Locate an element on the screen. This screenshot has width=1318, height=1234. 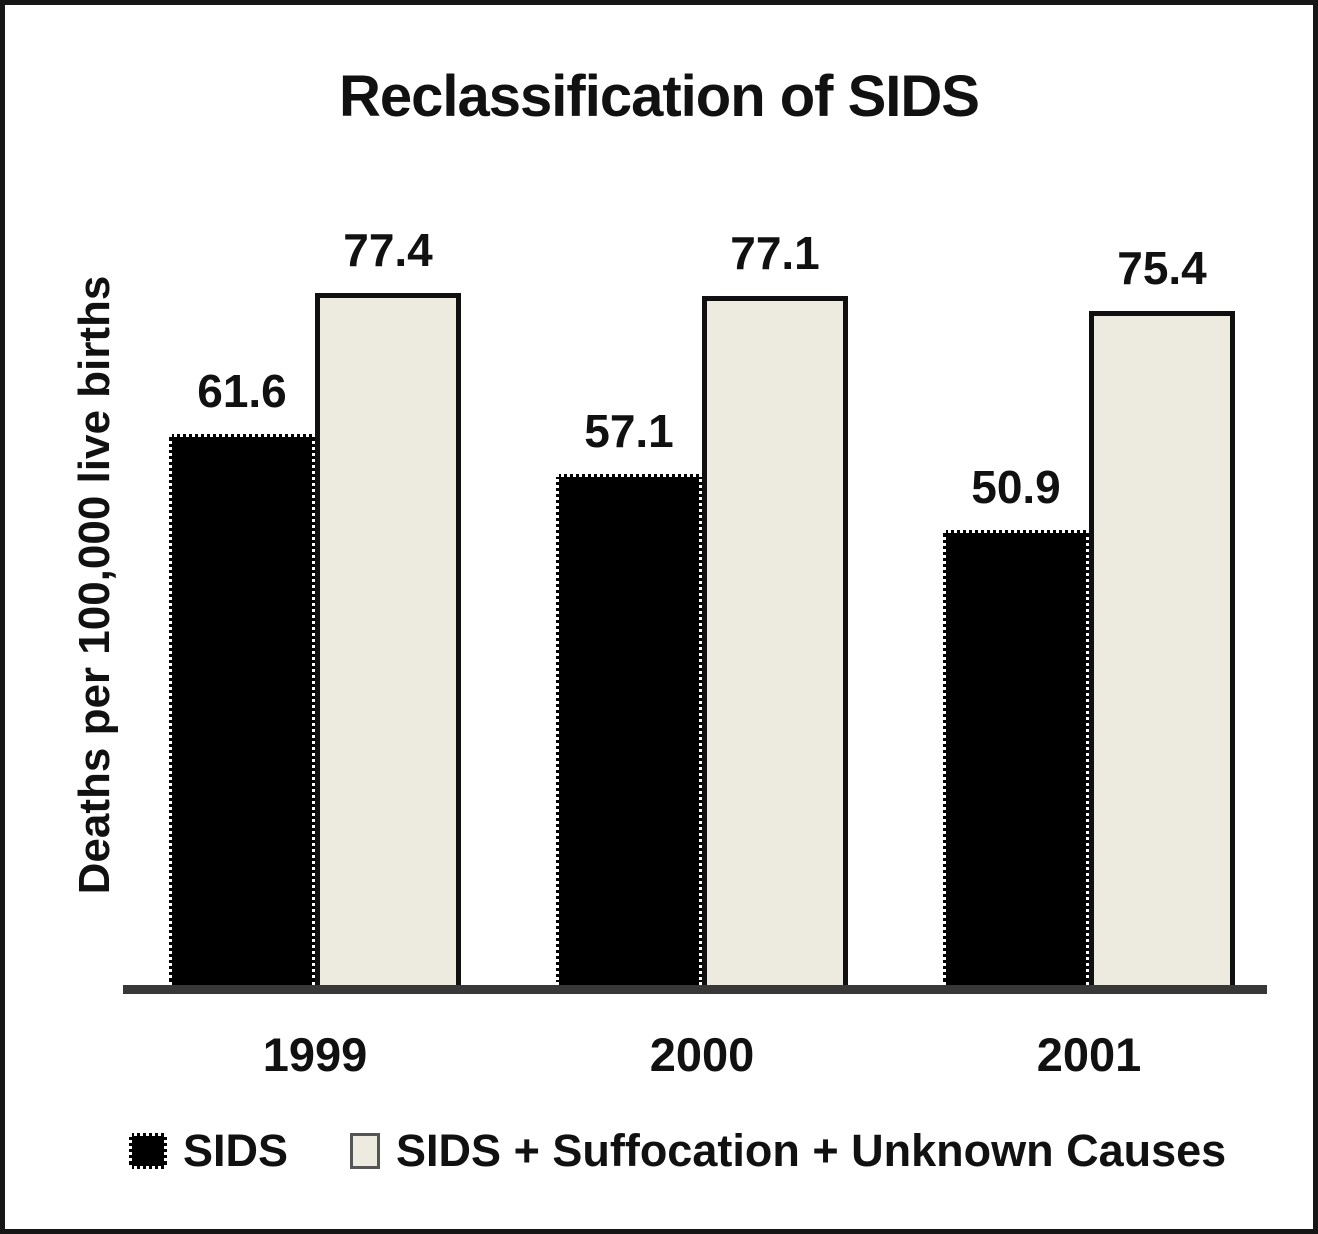
x-axis-tick-labels: 1999 2000 2001 is located at coordinates (695, 1054).